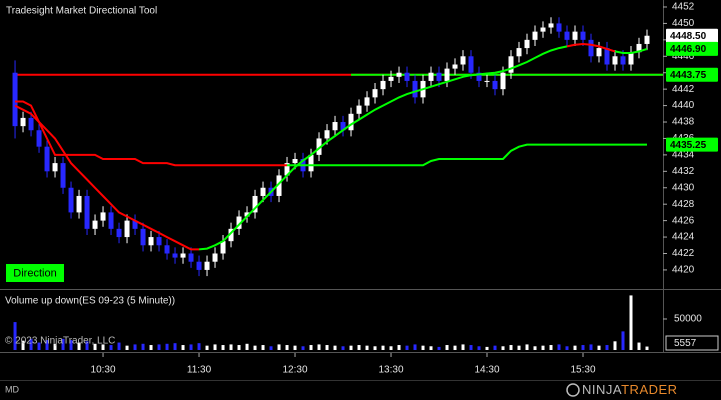 The width and height of the screenshot is (721, 400). I want to click on x-tick-label: 15:30, so click(582, 370).